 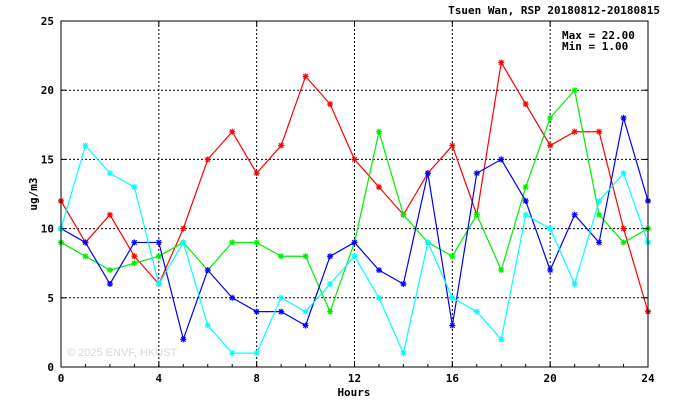 I want to click on watermark: © 2025 ENVF, HKUST, so click(x=122, y=353).